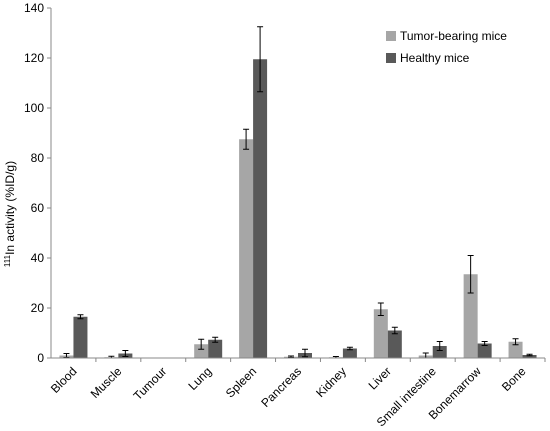 Image resolution: width=550 pixels, height=431 pixels. I want to click on y-axis-label: 111In activity (%ID/g), so click(10, 214).